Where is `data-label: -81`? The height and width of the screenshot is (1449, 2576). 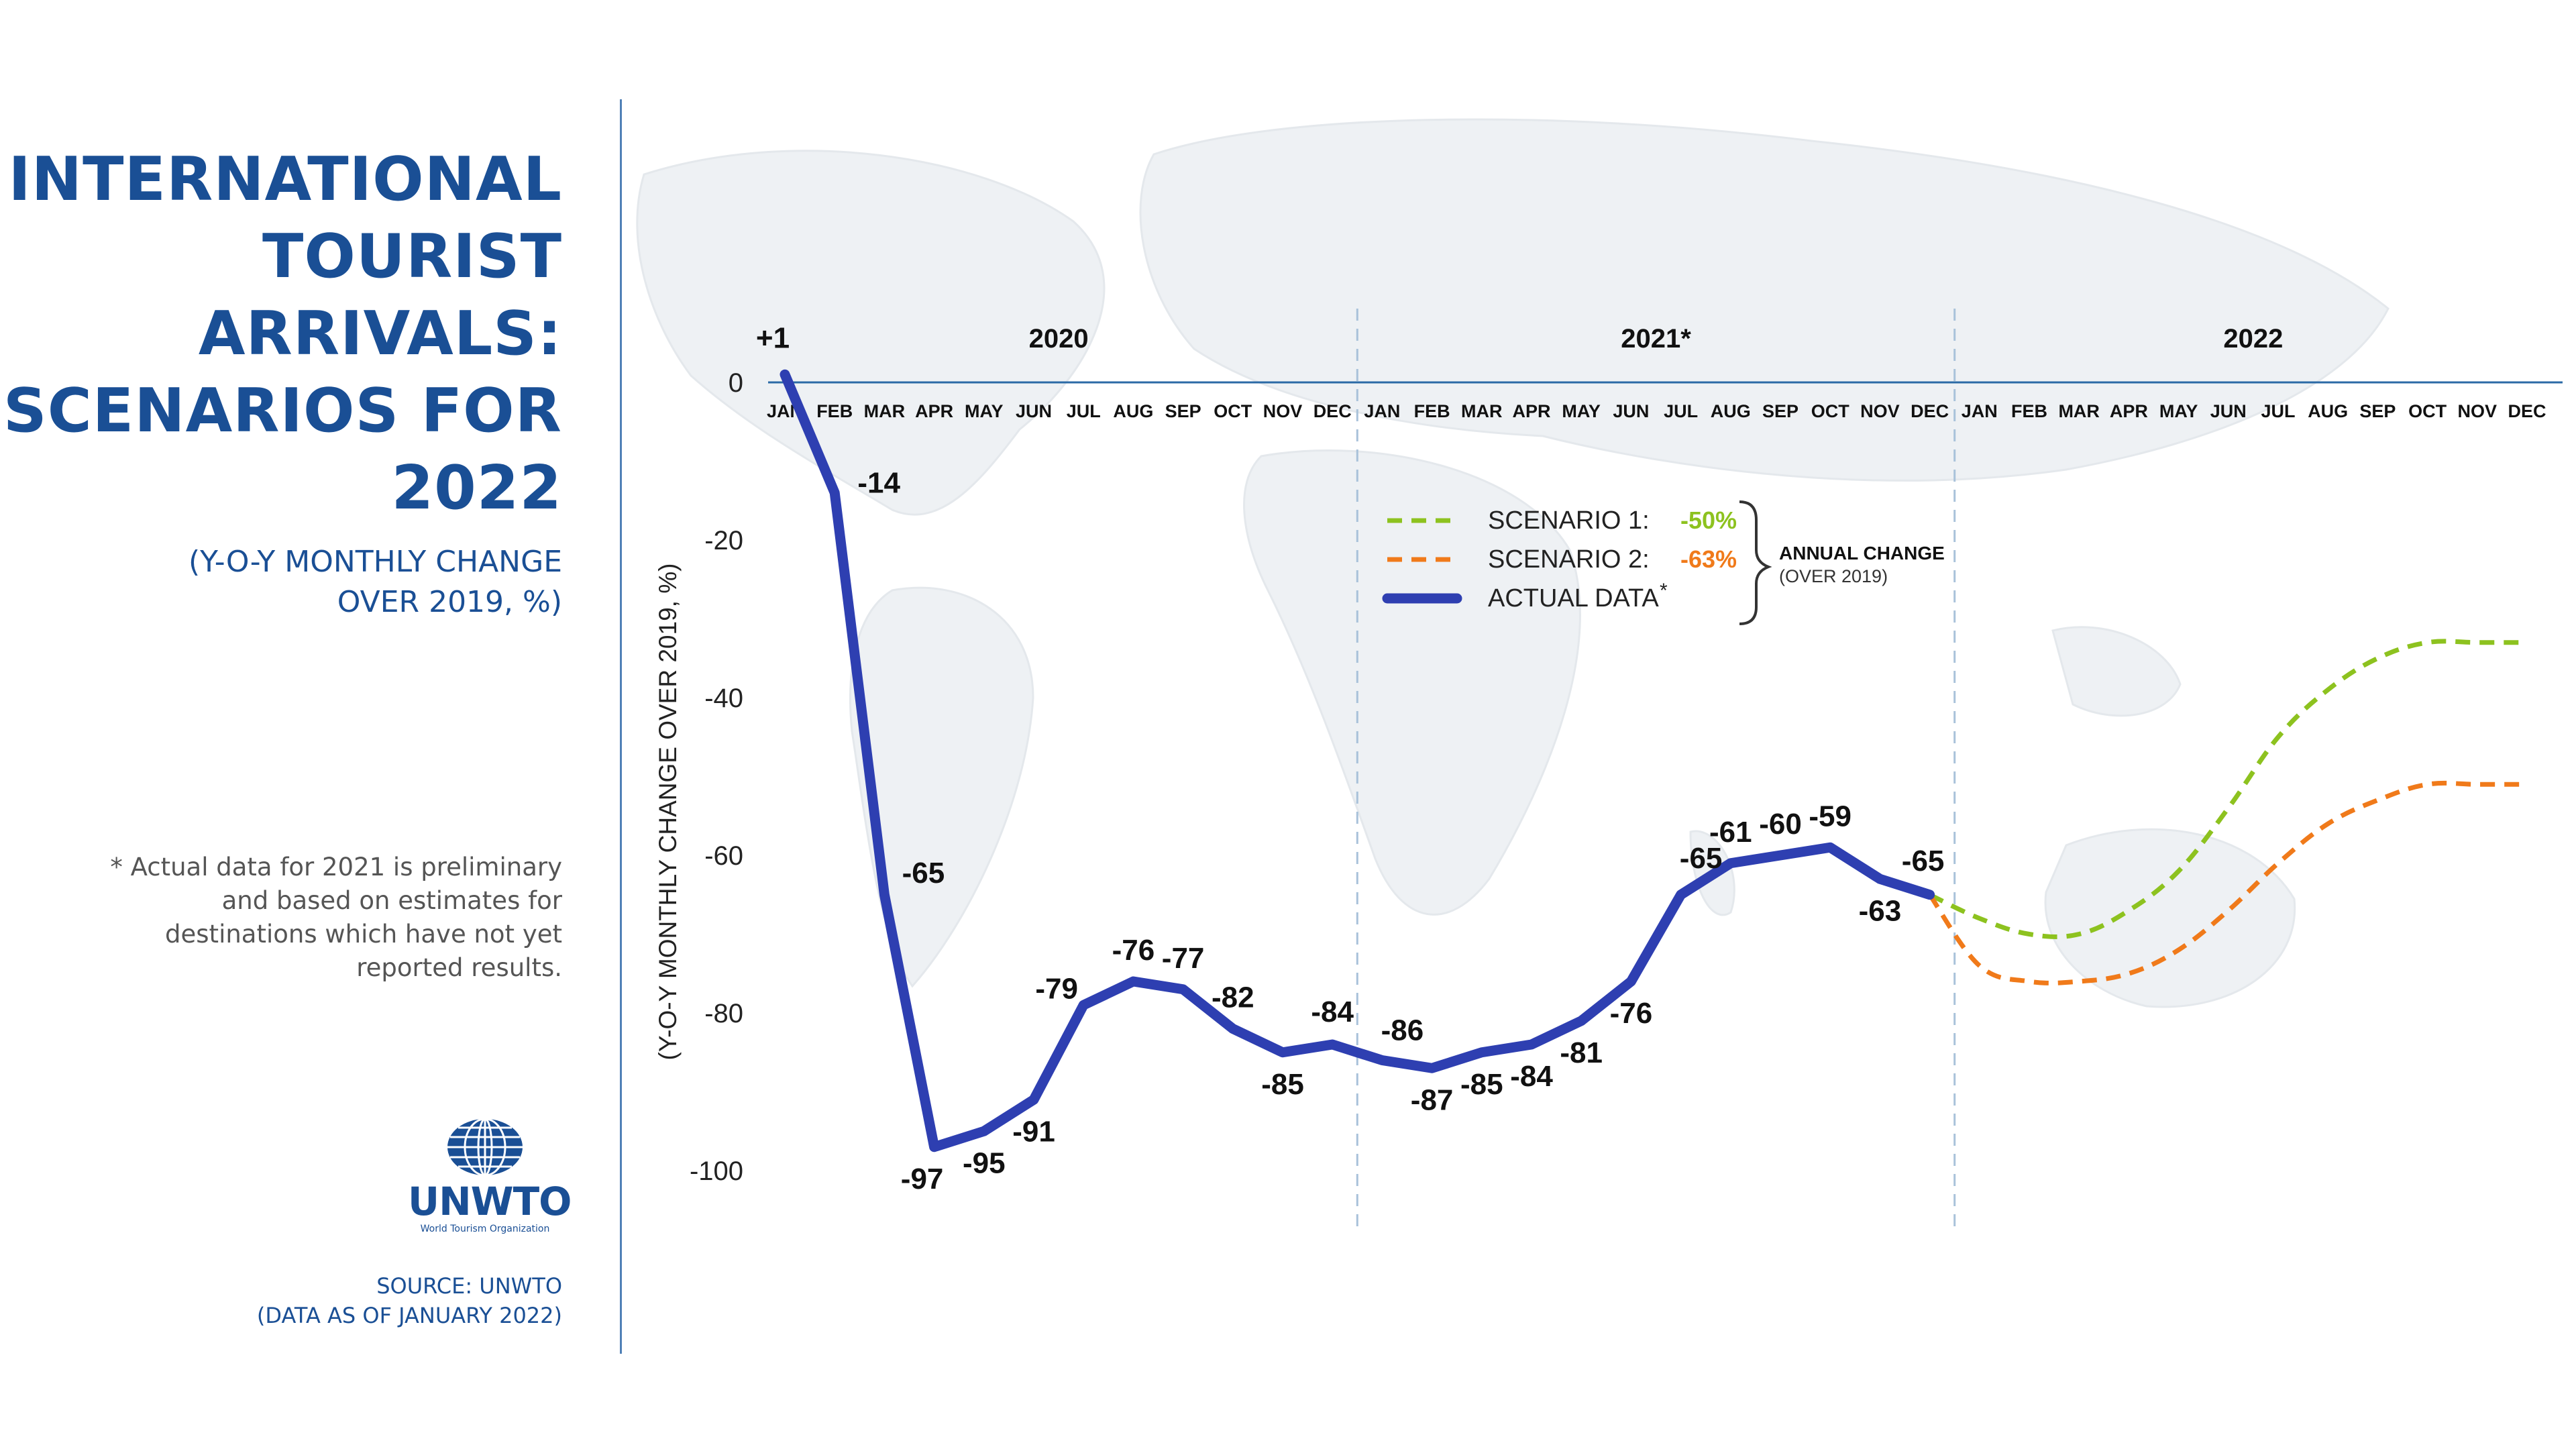
data-label: -81 is located at coordinates (1581, 1052).